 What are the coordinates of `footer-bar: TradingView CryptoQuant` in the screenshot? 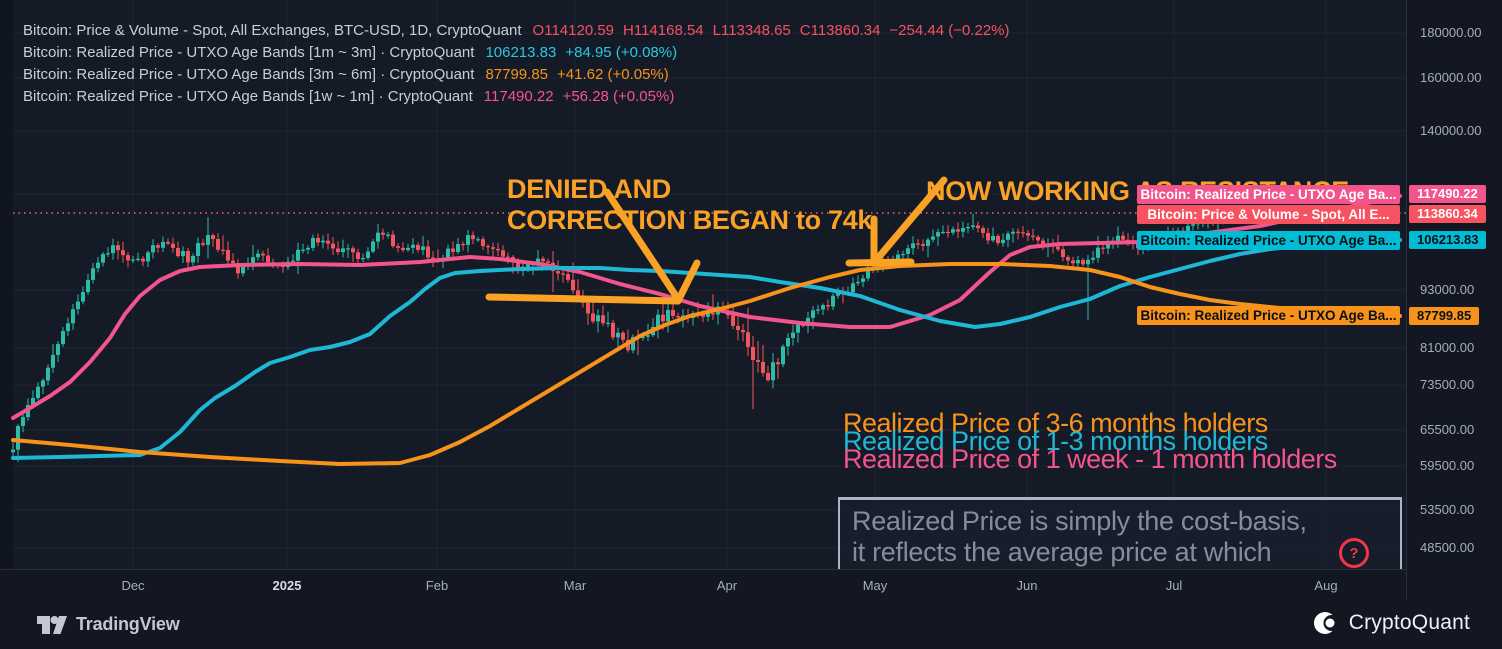 It's located at (751, 624).